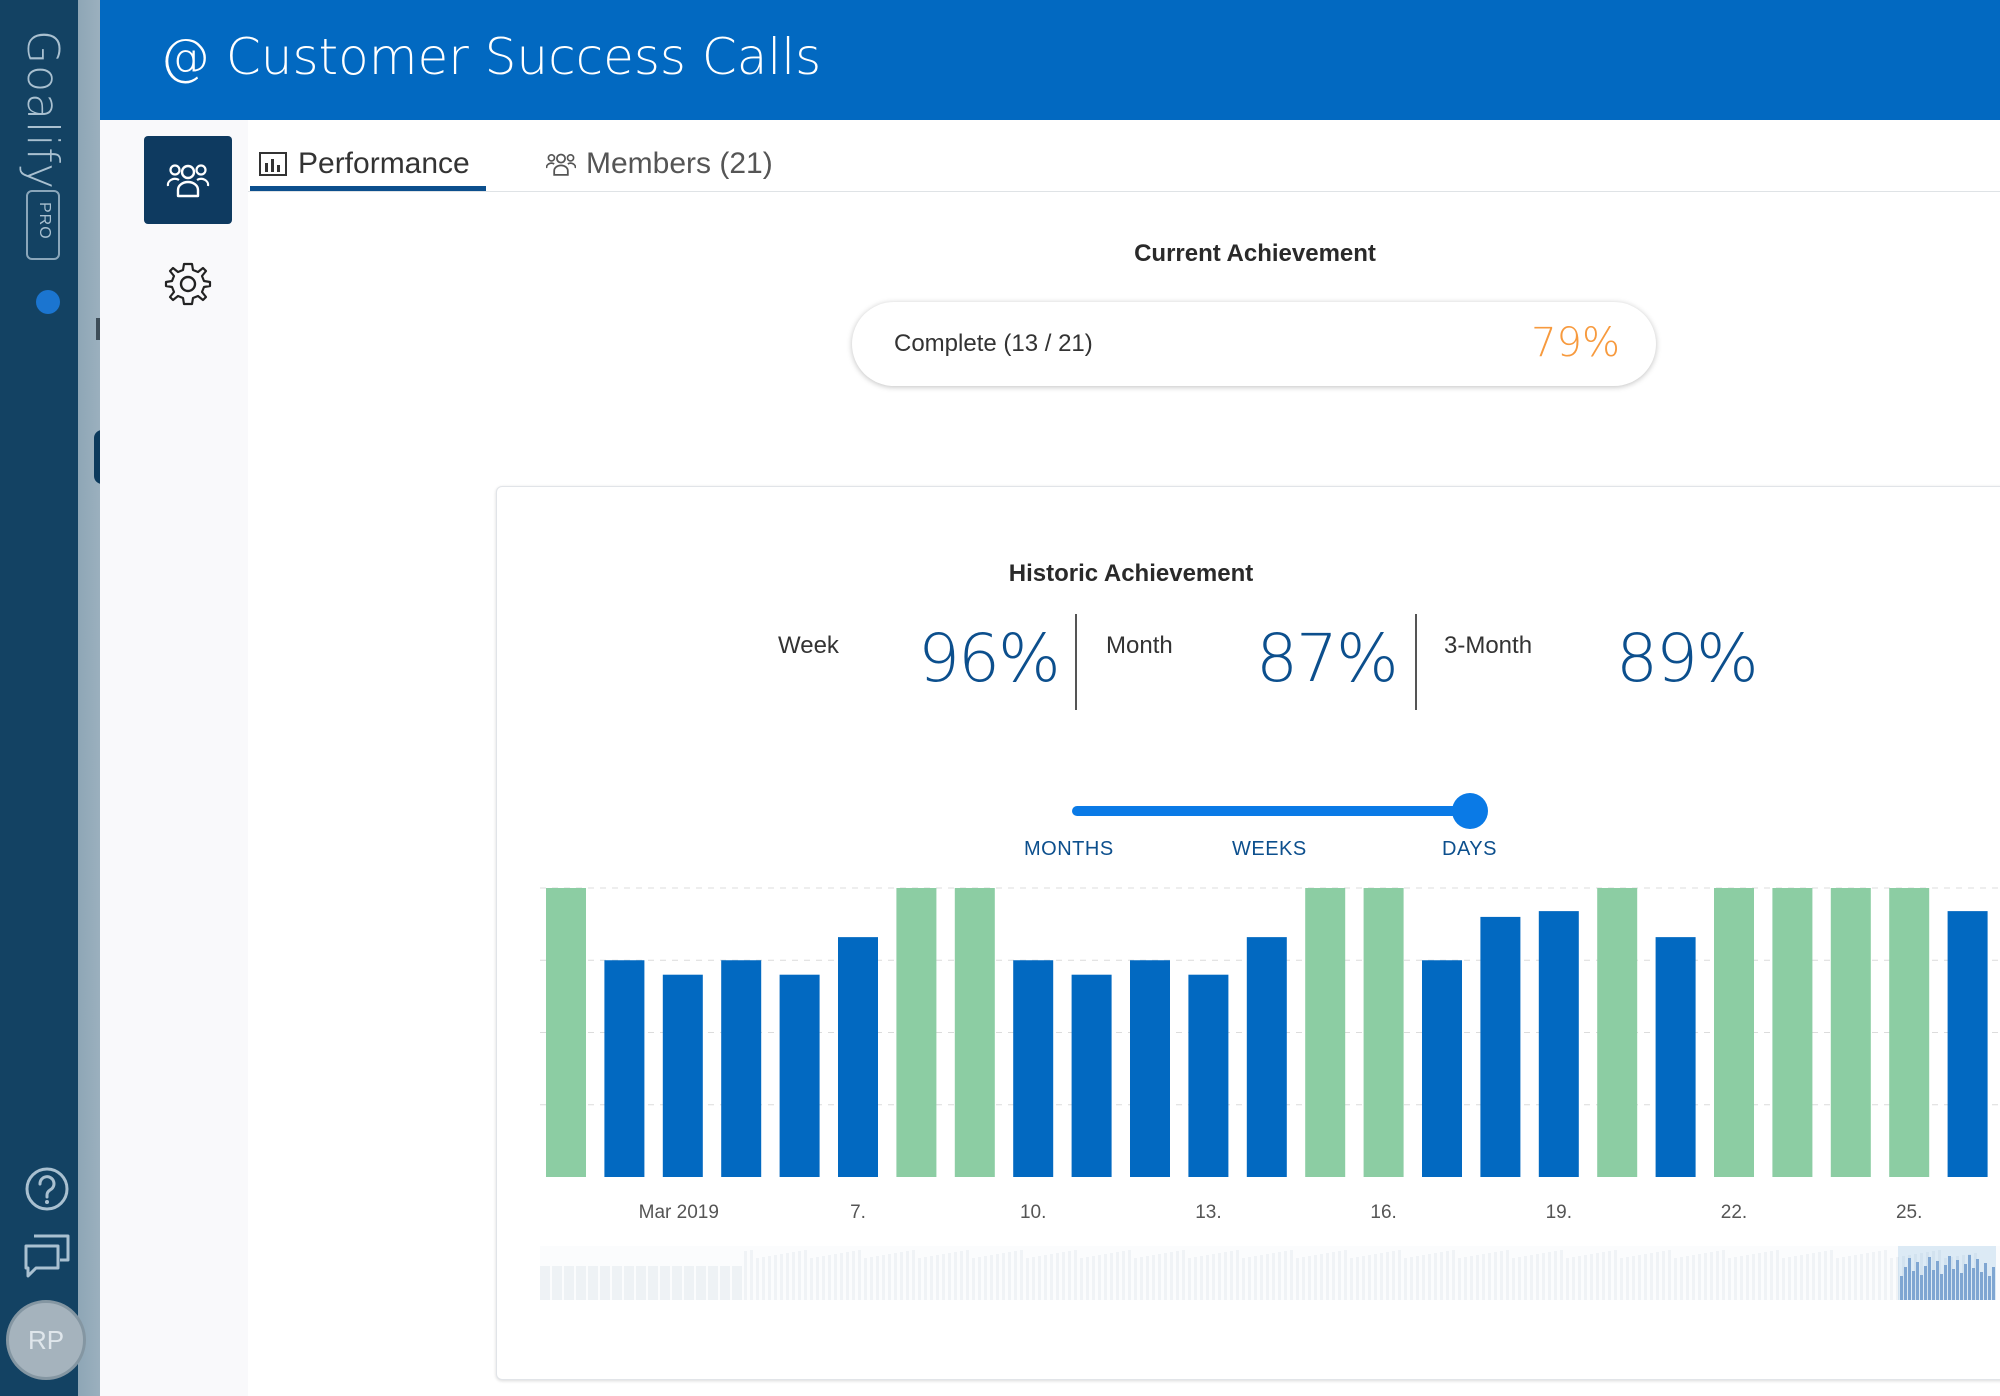  What do you see at coordinates (1327, 658) in the screenshot?
I see `stat-month-value: 87%` at bounding box center [1327, 658].